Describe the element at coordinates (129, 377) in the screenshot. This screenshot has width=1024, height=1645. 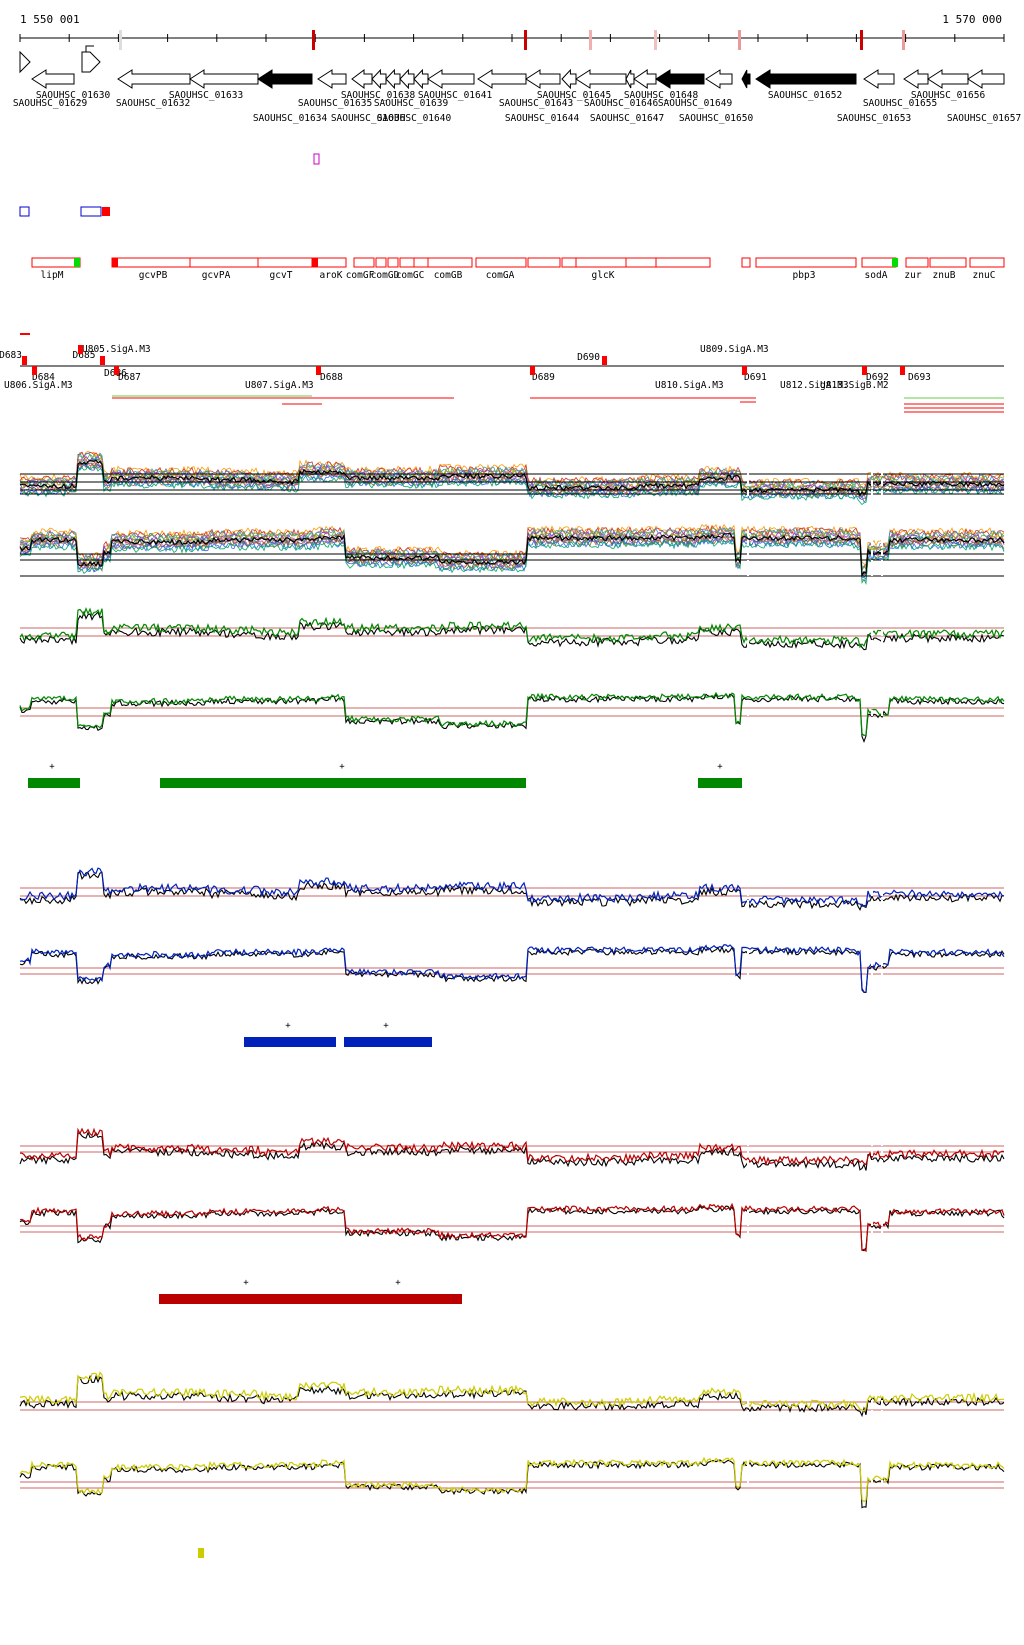
I see `segment-label: D687` at that location.